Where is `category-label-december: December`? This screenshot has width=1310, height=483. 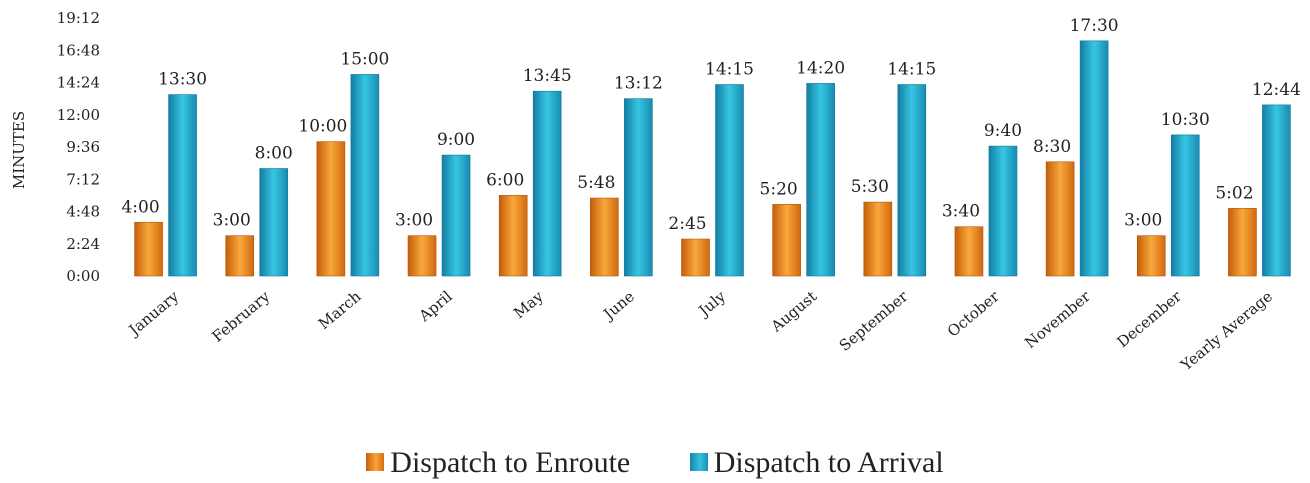 category-label-december: December is located at coordinates (1149, 319).